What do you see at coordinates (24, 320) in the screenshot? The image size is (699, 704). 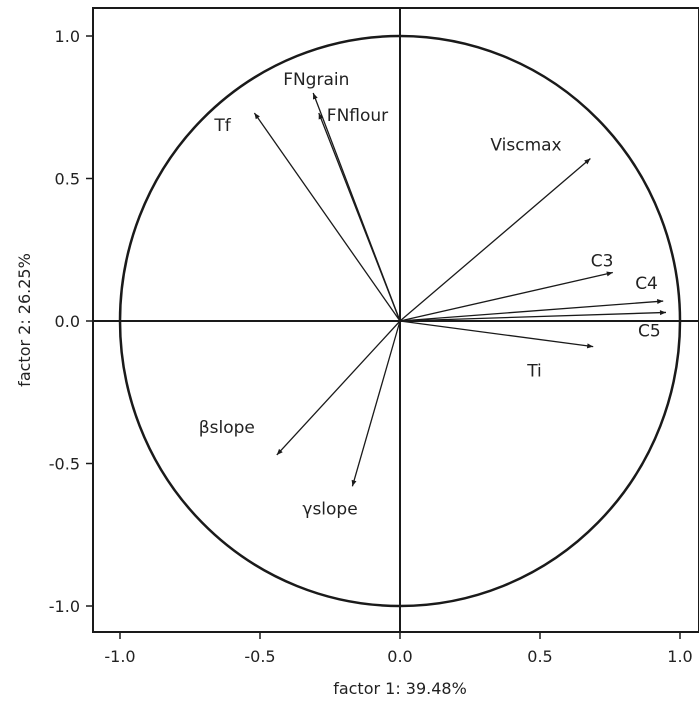 I see `y-axis-title: factor 2: 26.25%` at bounding box center [24, 320].